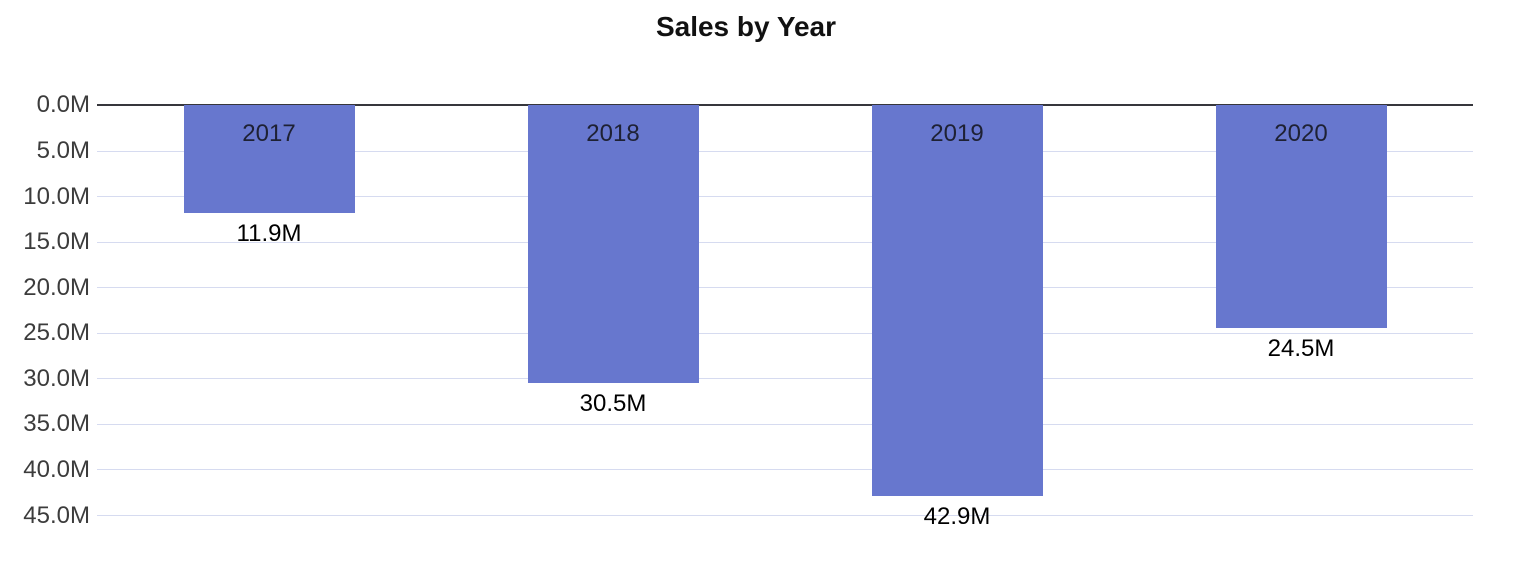 This screenshot has height=572, width=1526. What do you see at coordinates (755, 105) in the screenshot?
I see `axis-zero-line: 0.0M` at bounding box center [755, 105].